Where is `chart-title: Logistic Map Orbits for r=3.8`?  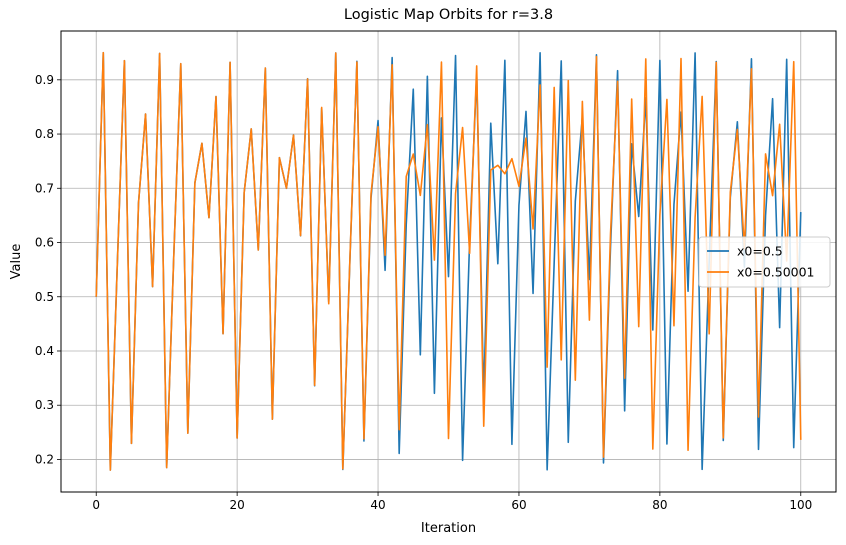 chart-title: Logistic Map Orbits for r=3.8 is located at coordinates (448, 15).